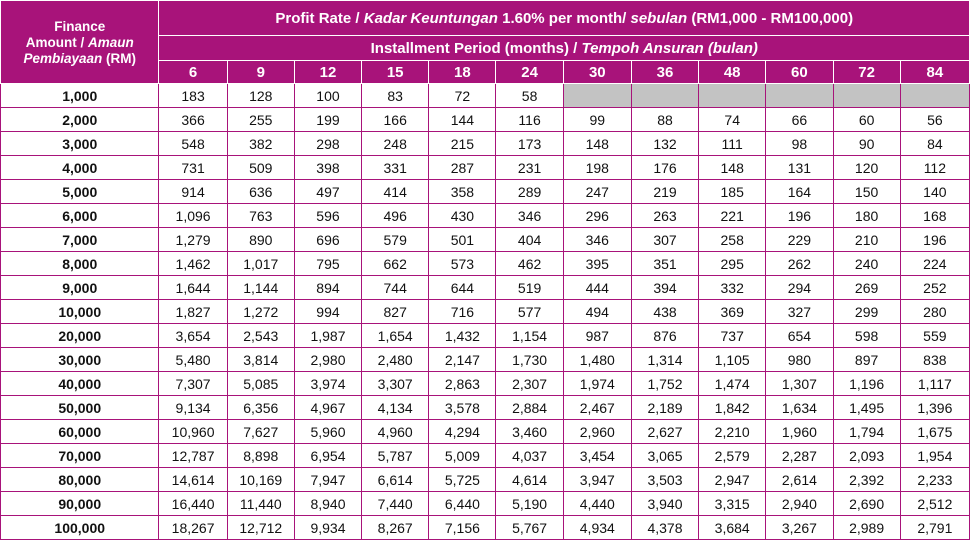 The height and width of the screenshot is (549, 970). What do you see at coordinates (193, 431) in the screenshot?
I see `installment-cell: 10,960` at bounding box center [193, 431].